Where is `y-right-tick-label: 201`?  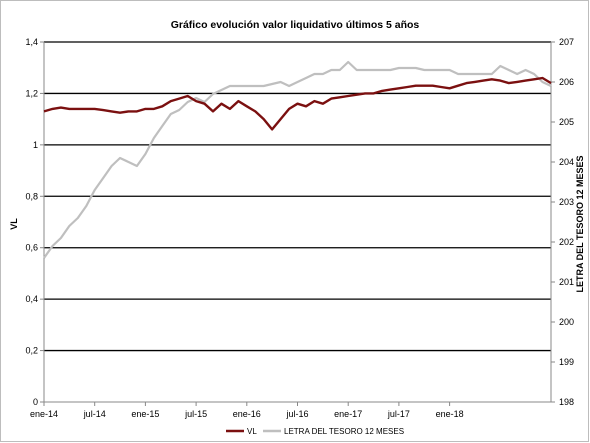 y-right-tick-label: 201 is located at coordinates (566, 282).